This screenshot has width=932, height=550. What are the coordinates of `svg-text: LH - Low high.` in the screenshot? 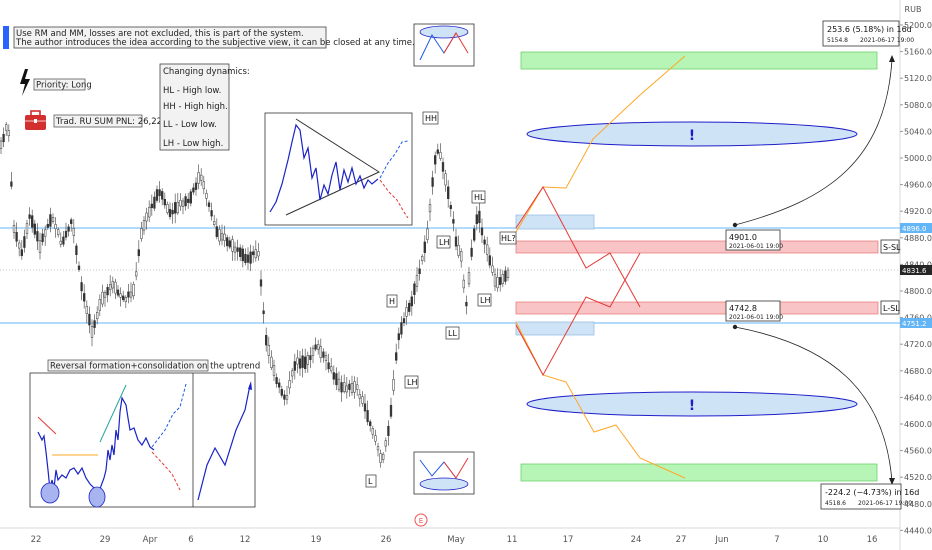 It's located at (193, 144).